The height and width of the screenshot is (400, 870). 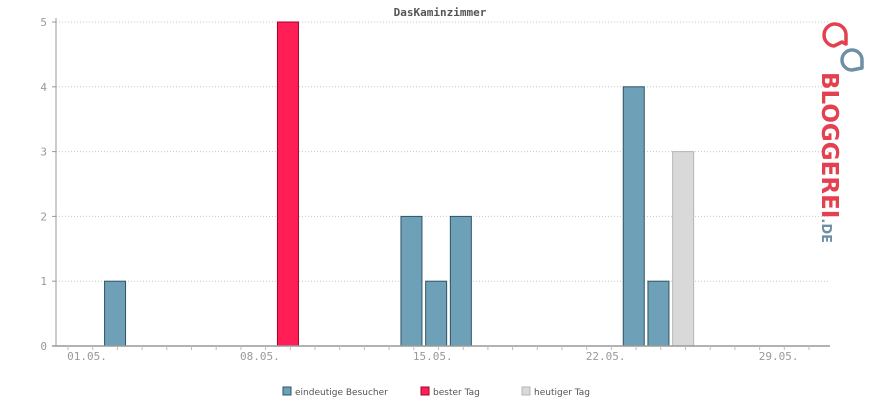 What do you see at coordinates (260, 356) in the screenshot?
I see `x-tick-label-8: 08.05.` at bounding box center [260, 356].